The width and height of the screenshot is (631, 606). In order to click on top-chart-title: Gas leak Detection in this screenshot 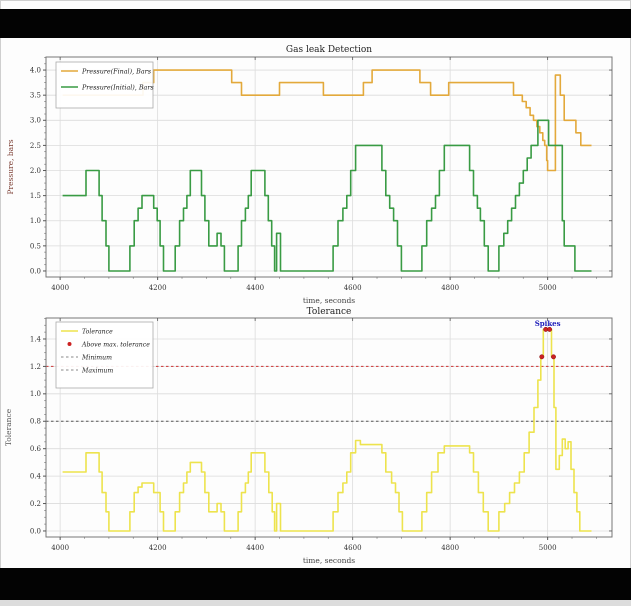, I will do `click(329, 50)`.